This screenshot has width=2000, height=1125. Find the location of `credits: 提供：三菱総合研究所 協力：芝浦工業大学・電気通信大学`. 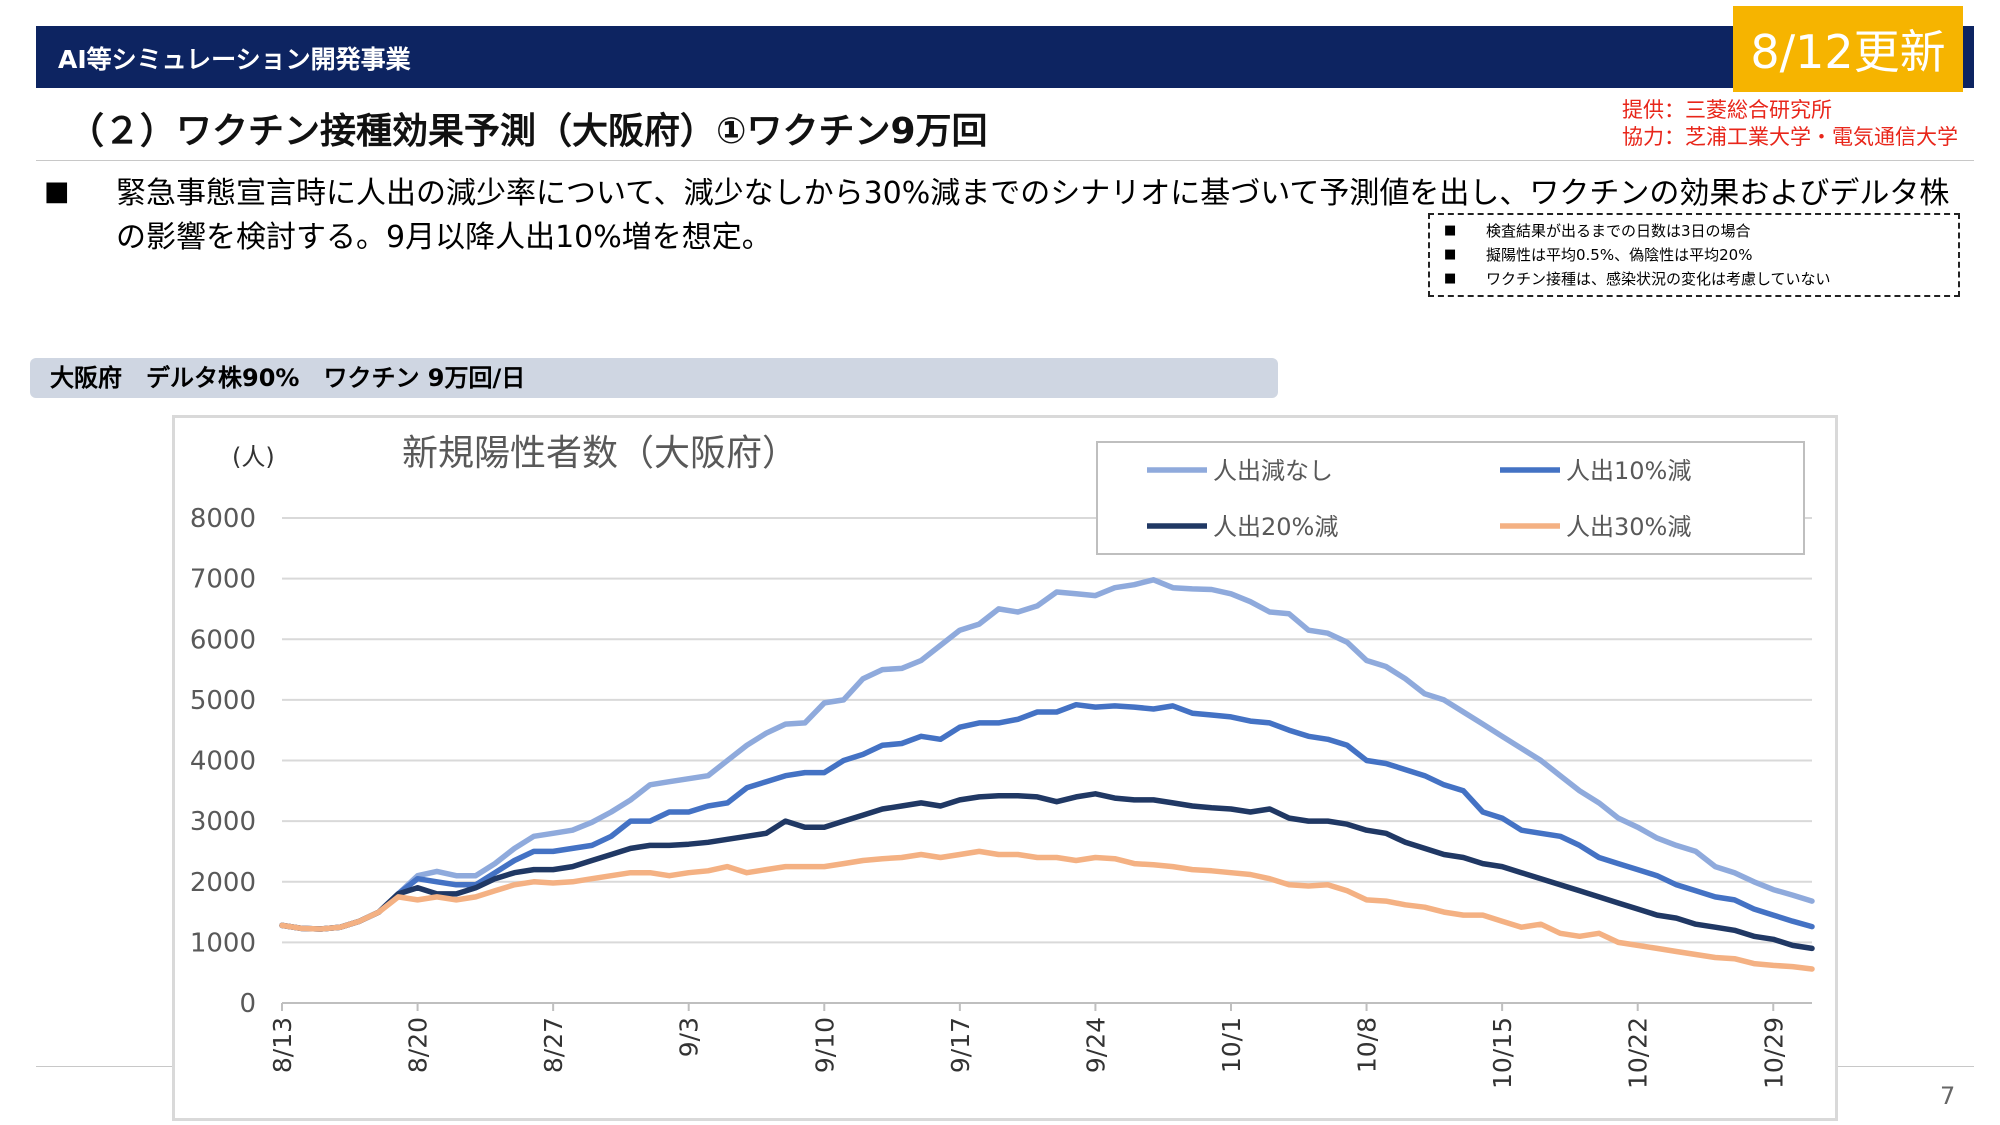

credits: 提供：三菱総合研究所 協力：芝浦工業大学・電気通信大学 is located at coordinates (1790, 124).